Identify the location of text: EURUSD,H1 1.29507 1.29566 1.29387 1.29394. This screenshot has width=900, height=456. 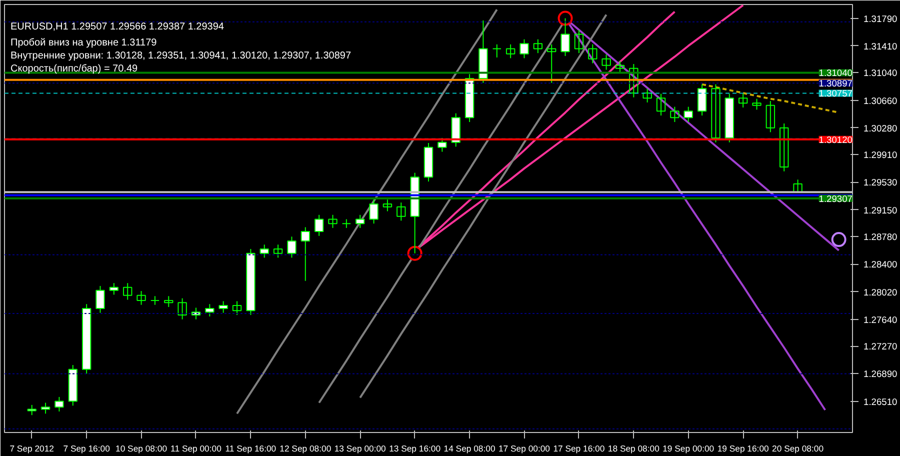
(117, 27).